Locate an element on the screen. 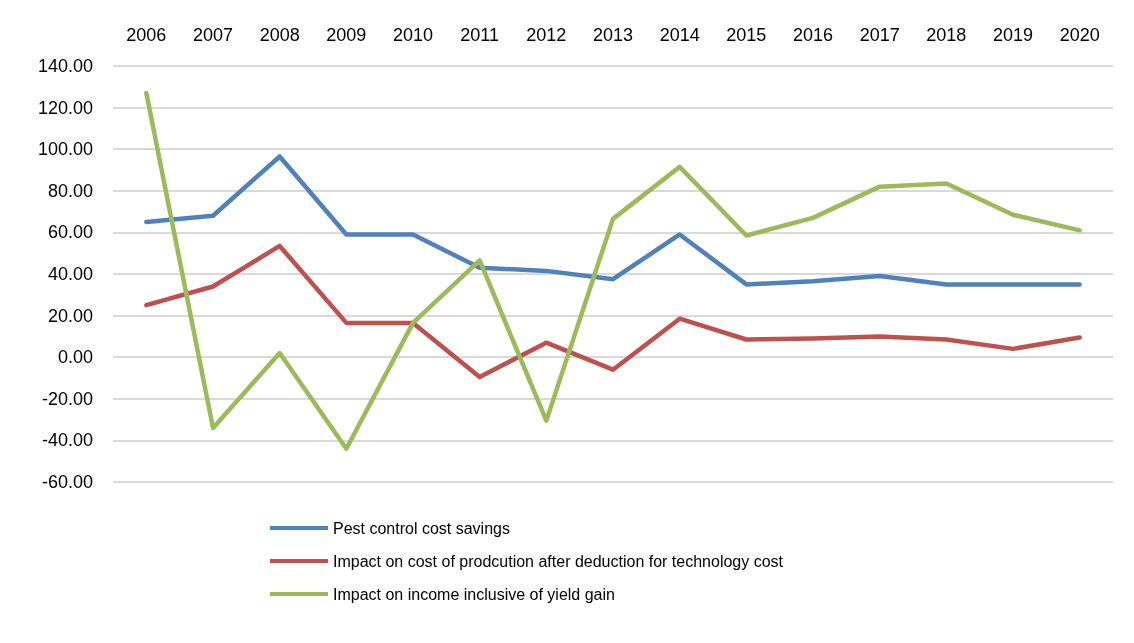 The height and width of the screenshot is (643, 1134). y-tick-label: 20.00 is located at coordinates (70, 315).